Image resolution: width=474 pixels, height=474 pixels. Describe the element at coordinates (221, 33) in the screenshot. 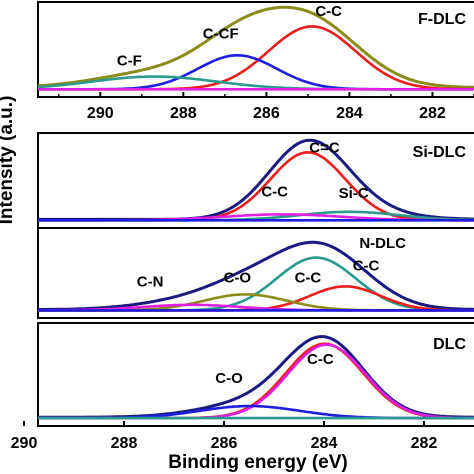

I see `peak-annotation: C-CF` at that location.